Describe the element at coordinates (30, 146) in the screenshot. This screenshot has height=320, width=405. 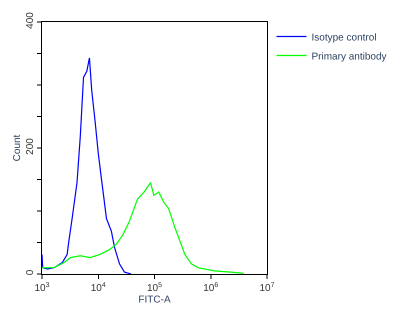
I see `y-tick-label: 200` at that location.